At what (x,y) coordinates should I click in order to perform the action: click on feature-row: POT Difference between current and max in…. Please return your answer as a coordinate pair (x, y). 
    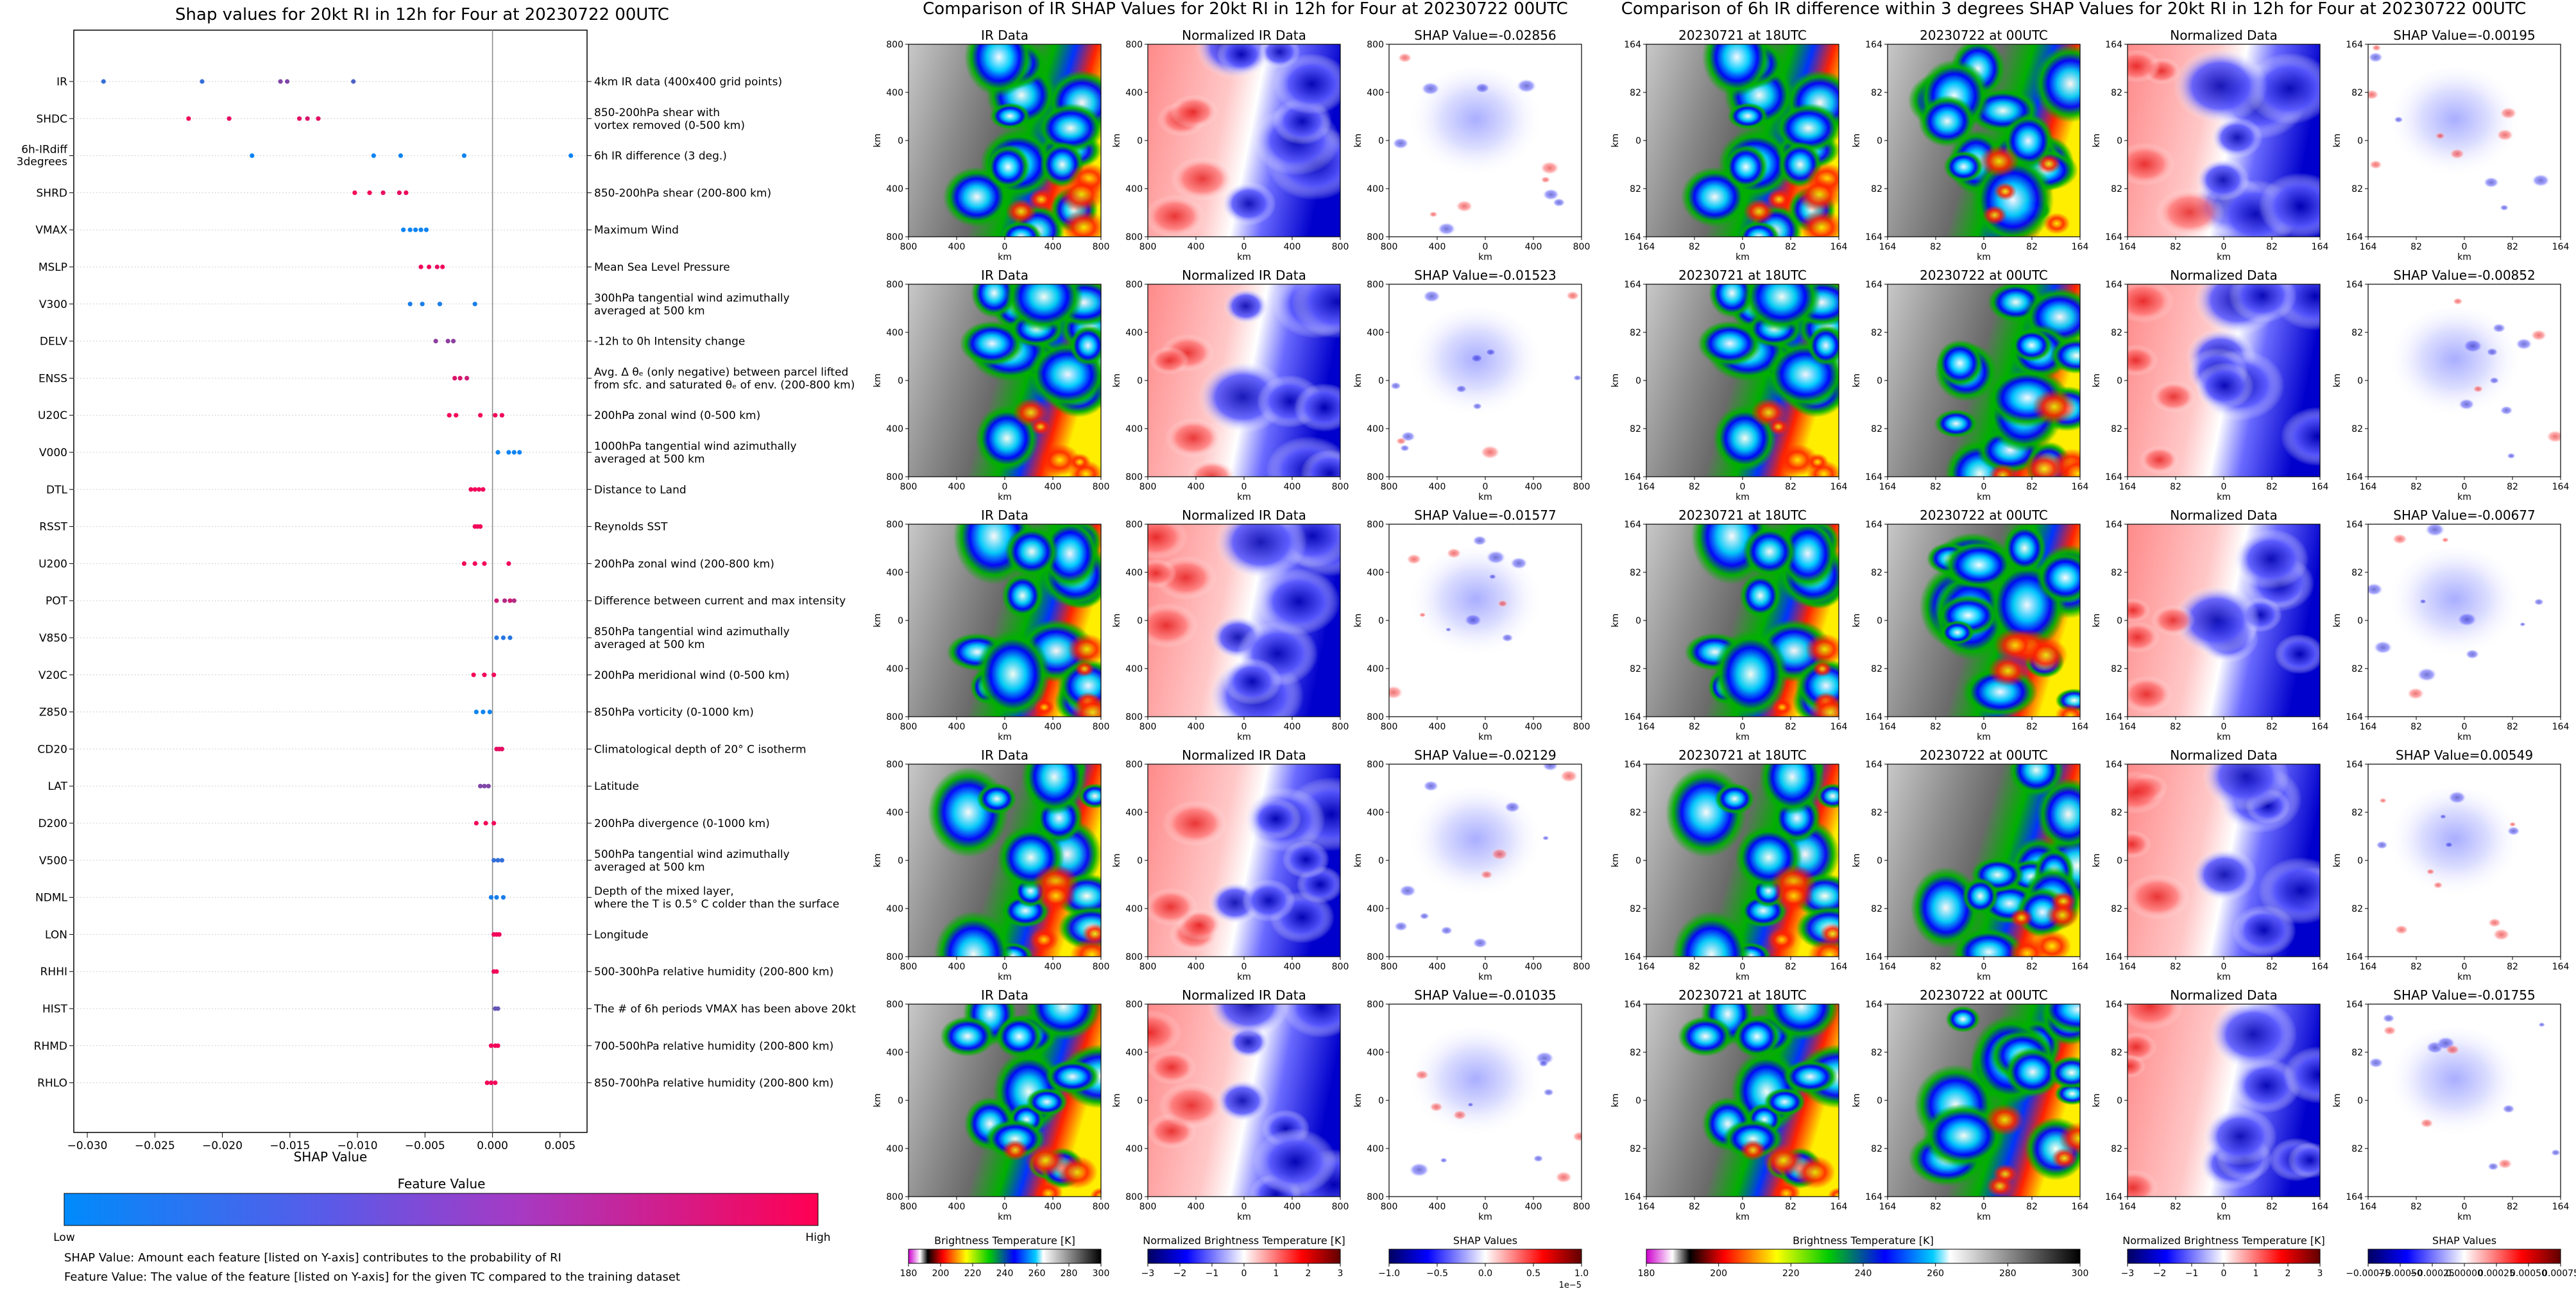
    Looking at the image, I should click on (446, 601).